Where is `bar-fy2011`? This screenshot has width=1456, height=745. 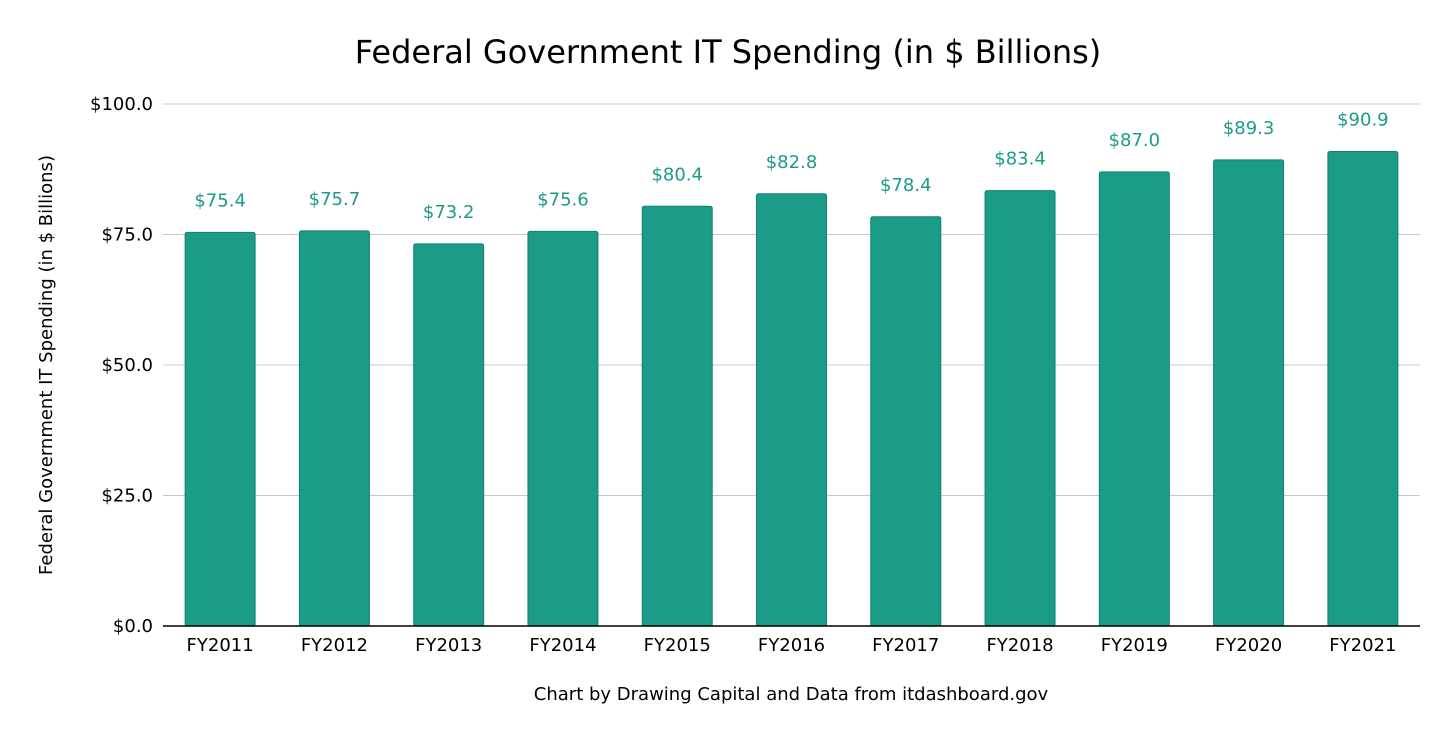
bar-fy2011 is located at coordinates (220, 429).